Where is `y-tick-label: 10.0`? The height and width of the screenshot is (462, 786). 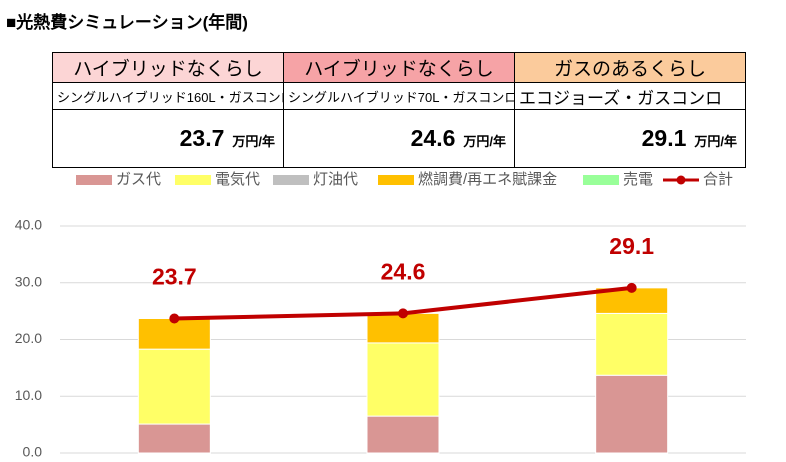
y-tick-label: 10.0 is located at coordinates (28, 395).